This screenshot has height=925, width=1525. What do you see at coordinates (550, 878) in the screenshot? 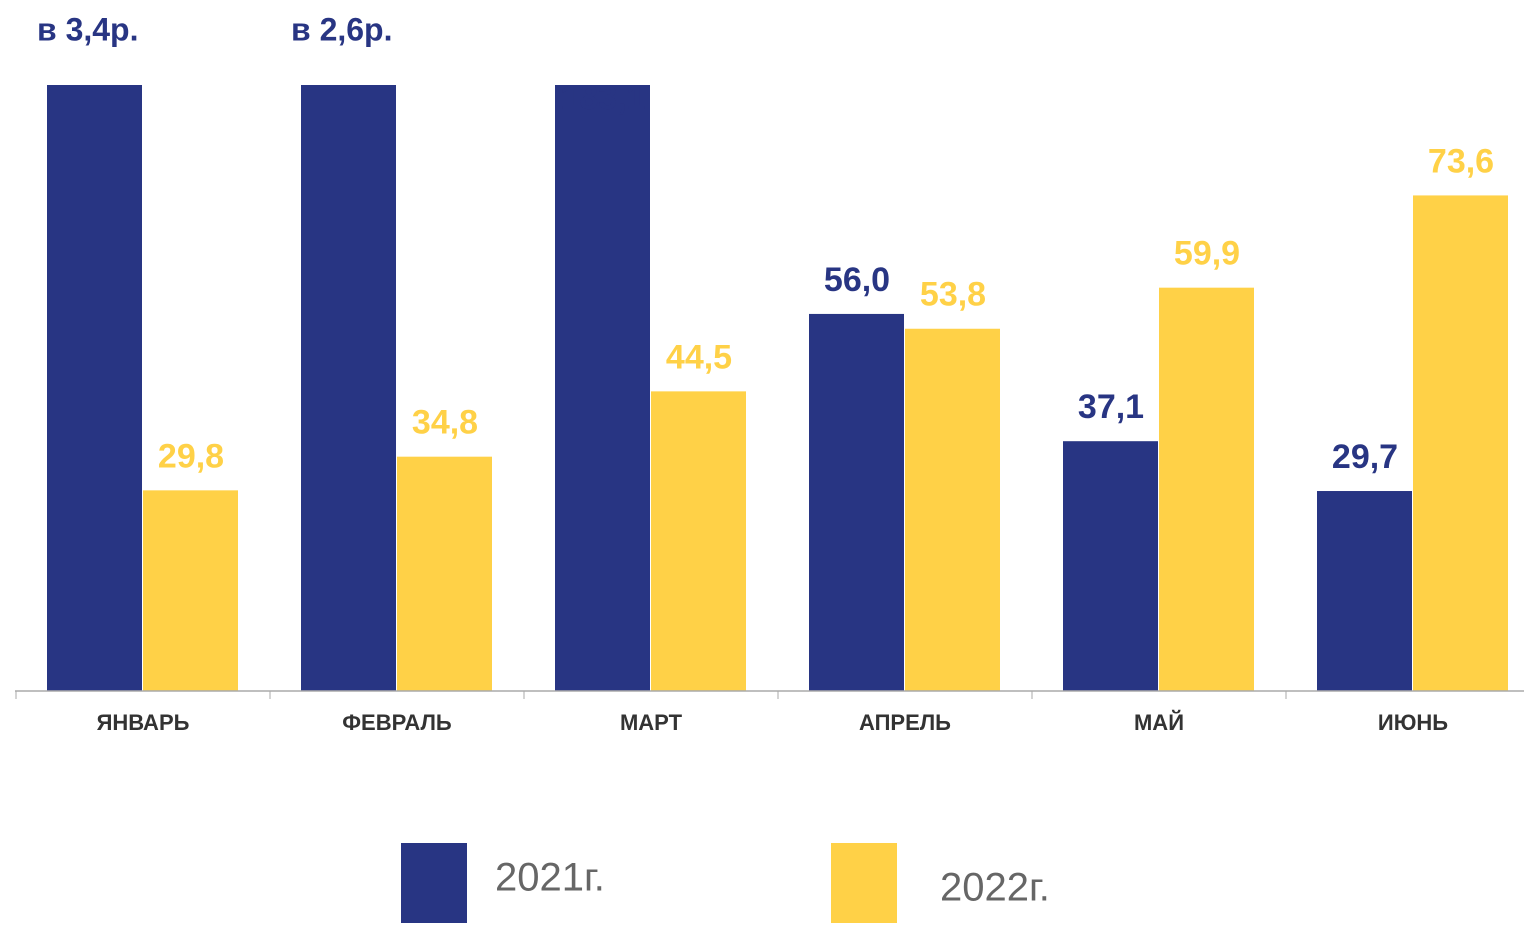
I see `legend-label: 2021г.` at bounding box center [550, 878].